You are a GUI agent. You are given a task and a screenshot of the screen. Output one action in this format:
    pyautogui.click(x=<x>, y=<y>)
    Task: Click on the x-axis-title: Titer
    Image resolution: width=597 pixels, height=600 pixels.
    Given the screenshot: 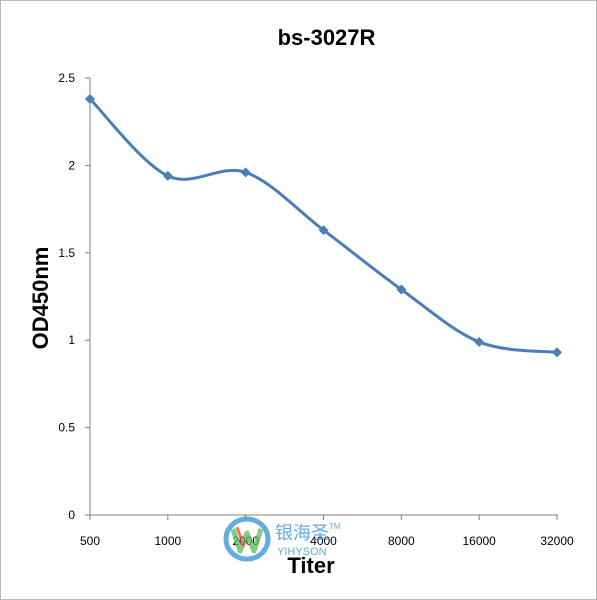 What is the action you would take?
    pyautogui.click(x=311, y=565)
    